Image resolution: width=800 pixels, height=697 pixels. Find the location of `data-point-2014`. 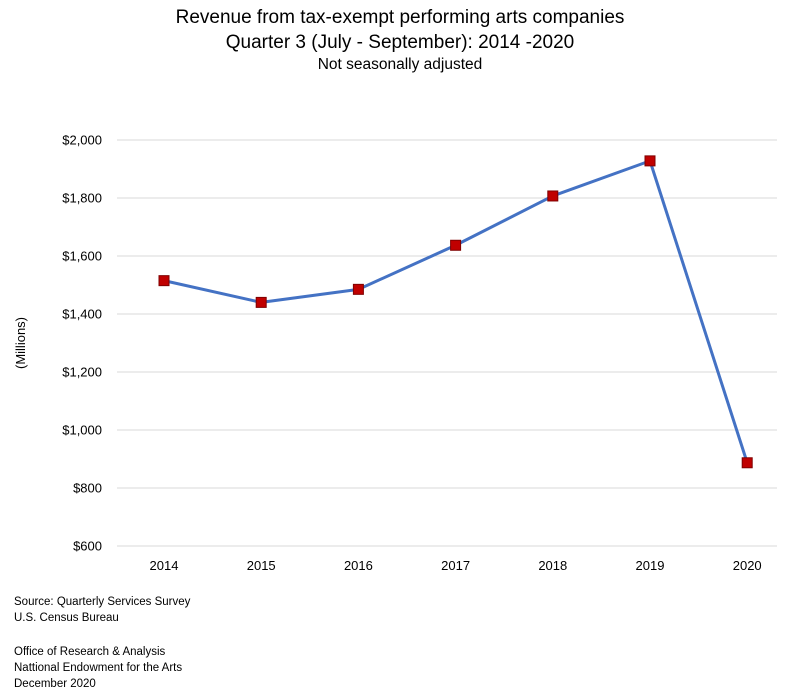

data-point-2014 is located at coordinates (164, 281).